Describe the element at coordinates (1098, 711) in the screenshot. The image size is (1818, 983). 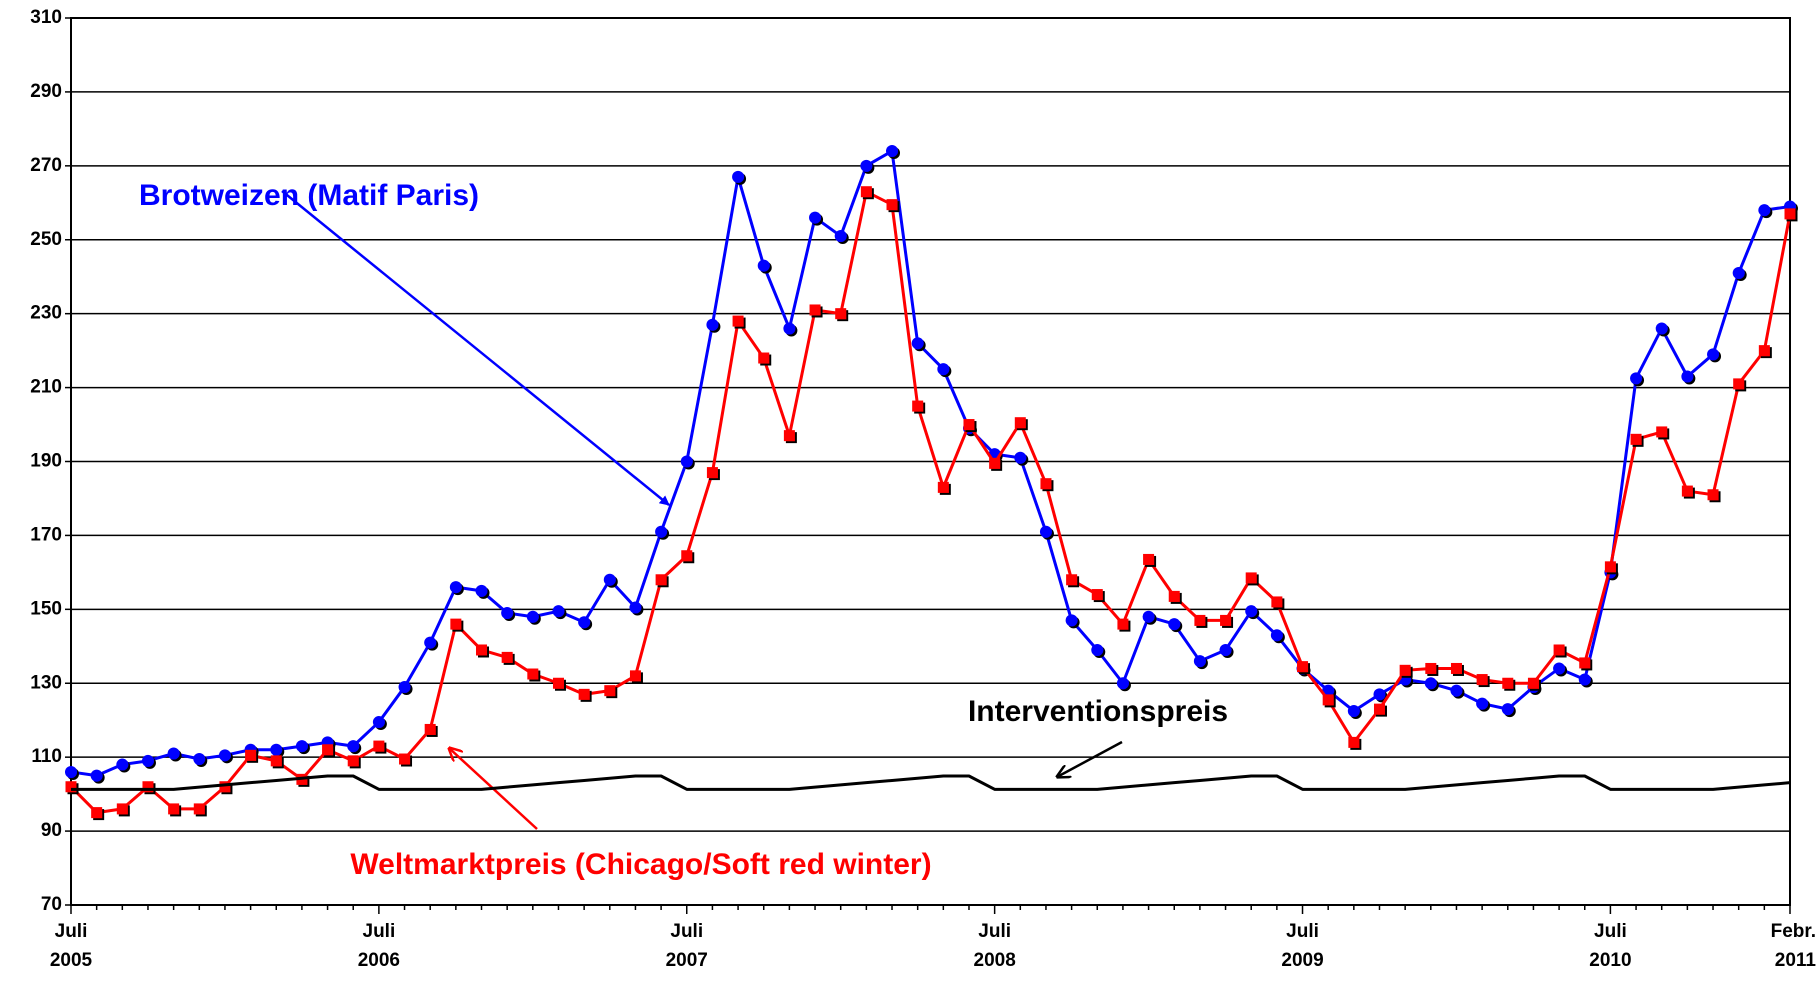
I see `series-annotation: Interventionspreis` at that location.